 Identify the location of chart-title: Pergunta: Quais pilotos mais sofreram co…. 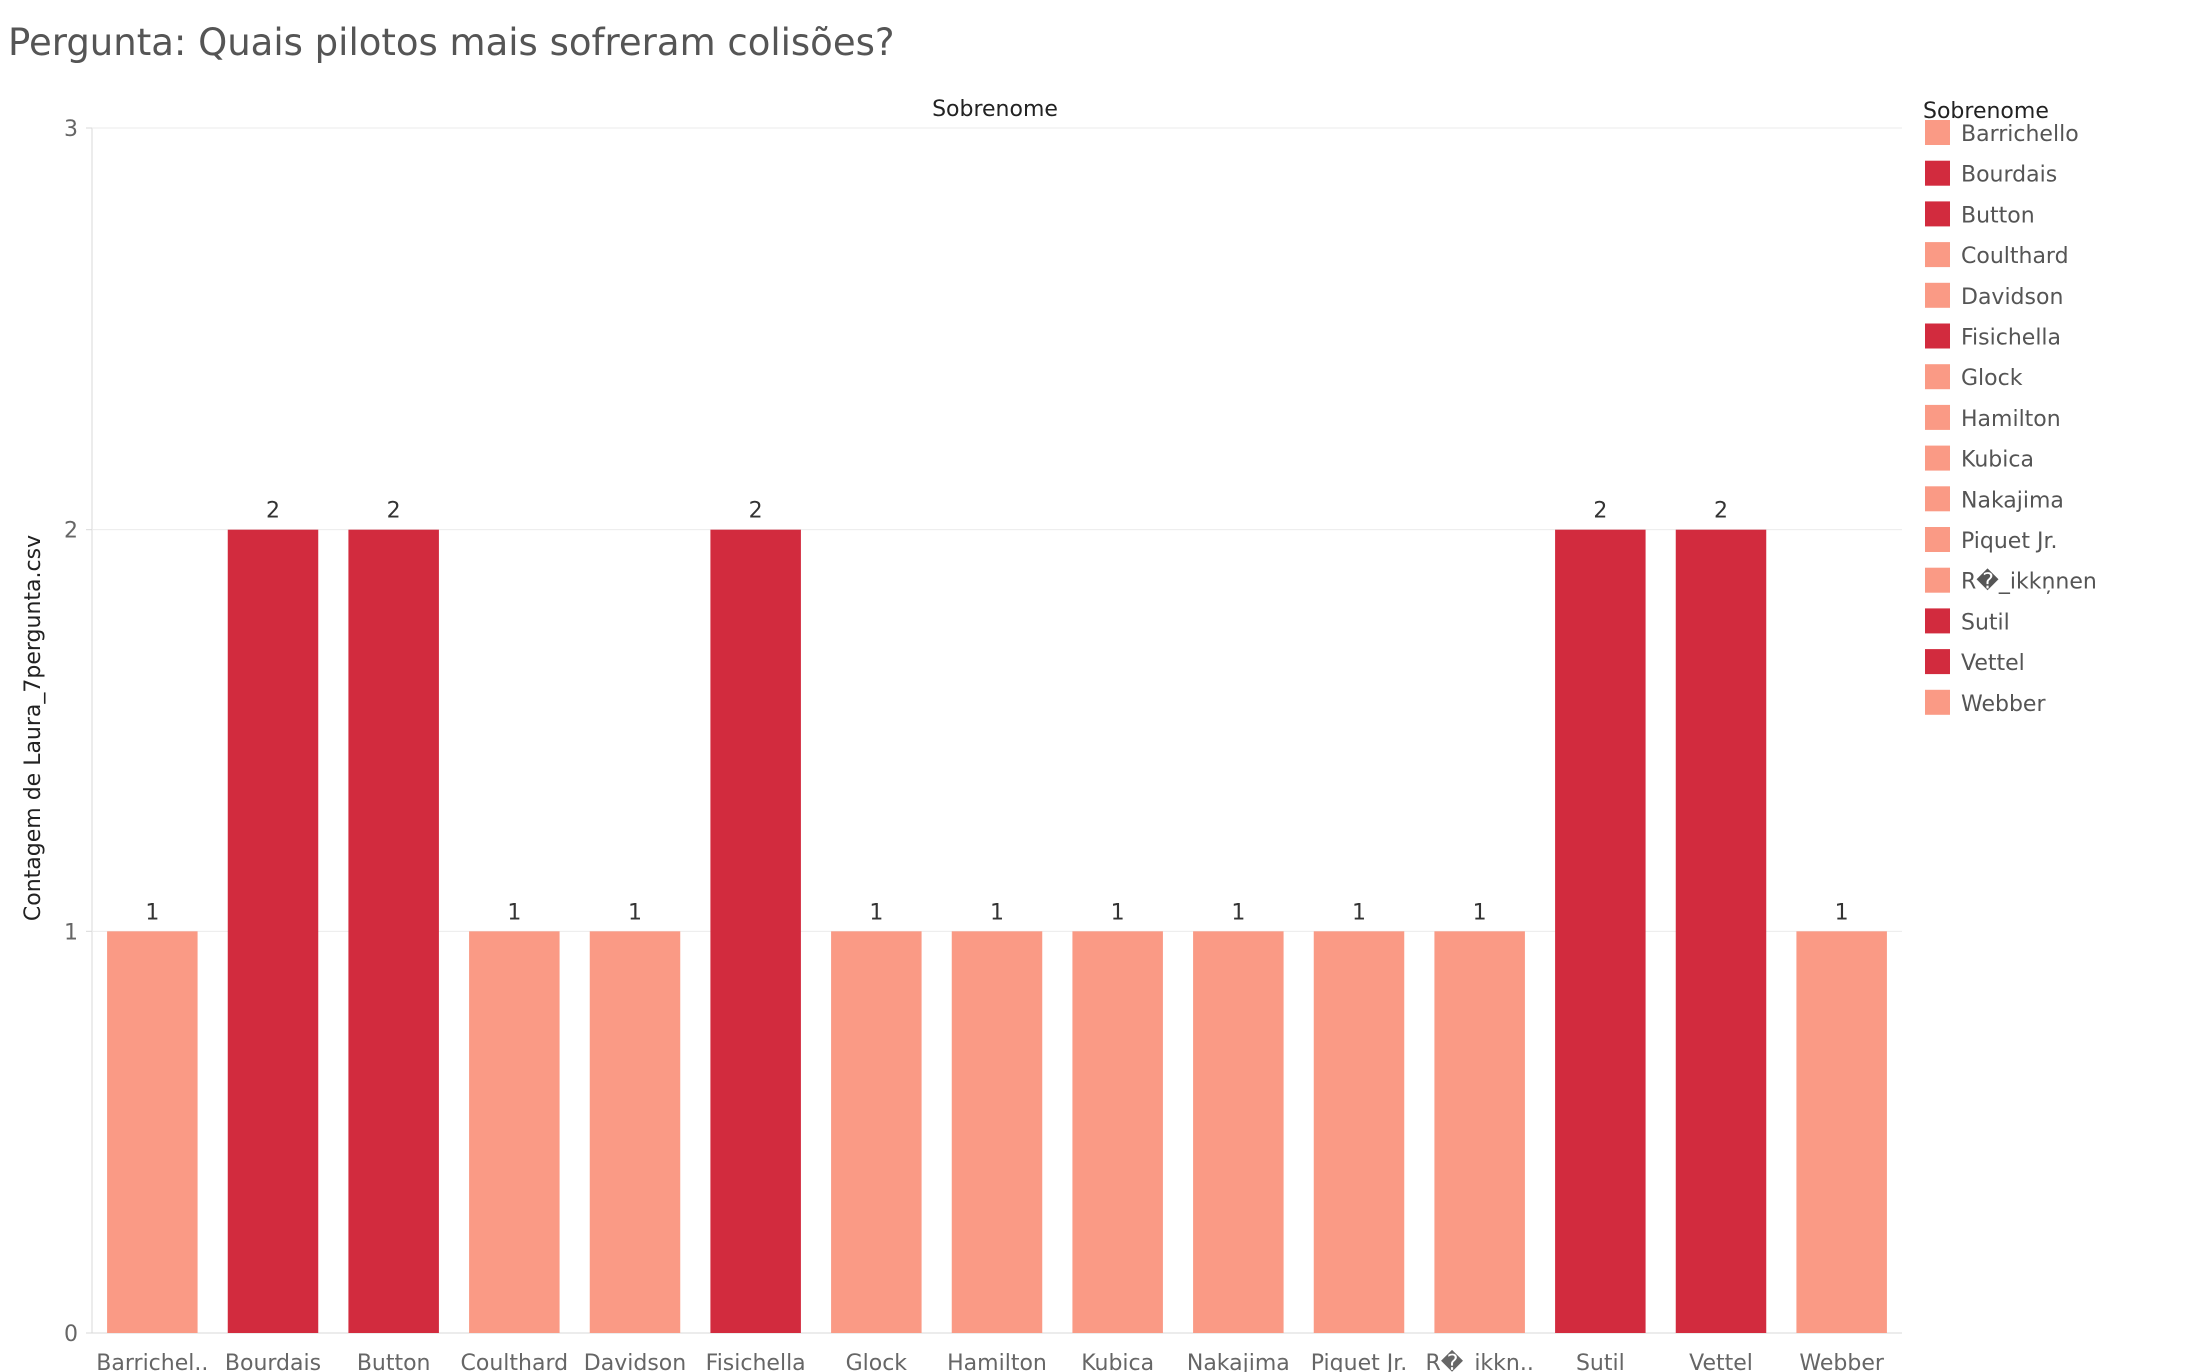
(451, 42).